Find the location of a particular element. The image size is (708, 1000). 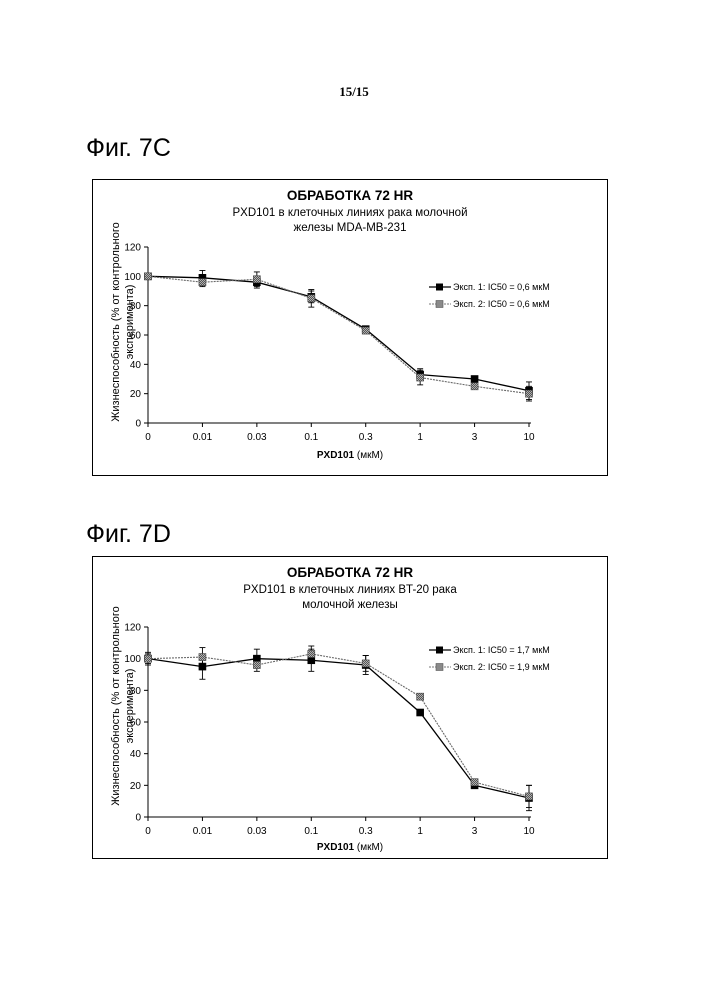

figure-label-7c: Фиг. 7C is located at coordinates (128, 148).